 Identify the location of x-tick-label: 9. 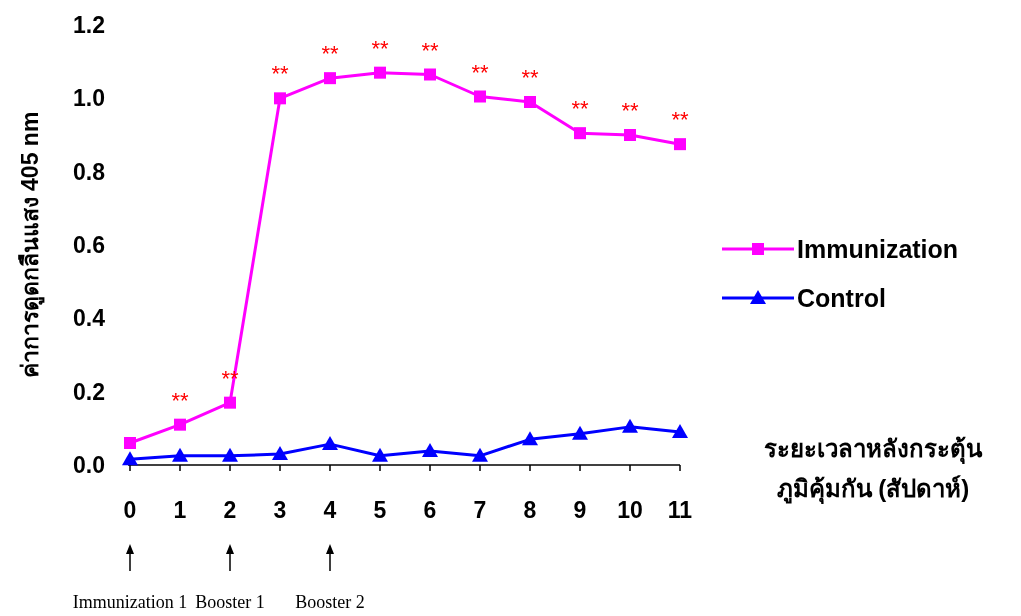
(580, 510).